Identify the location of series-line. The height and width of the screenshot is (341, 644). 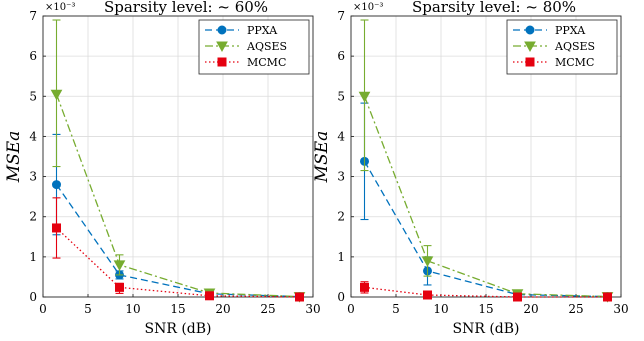
(486, 292).